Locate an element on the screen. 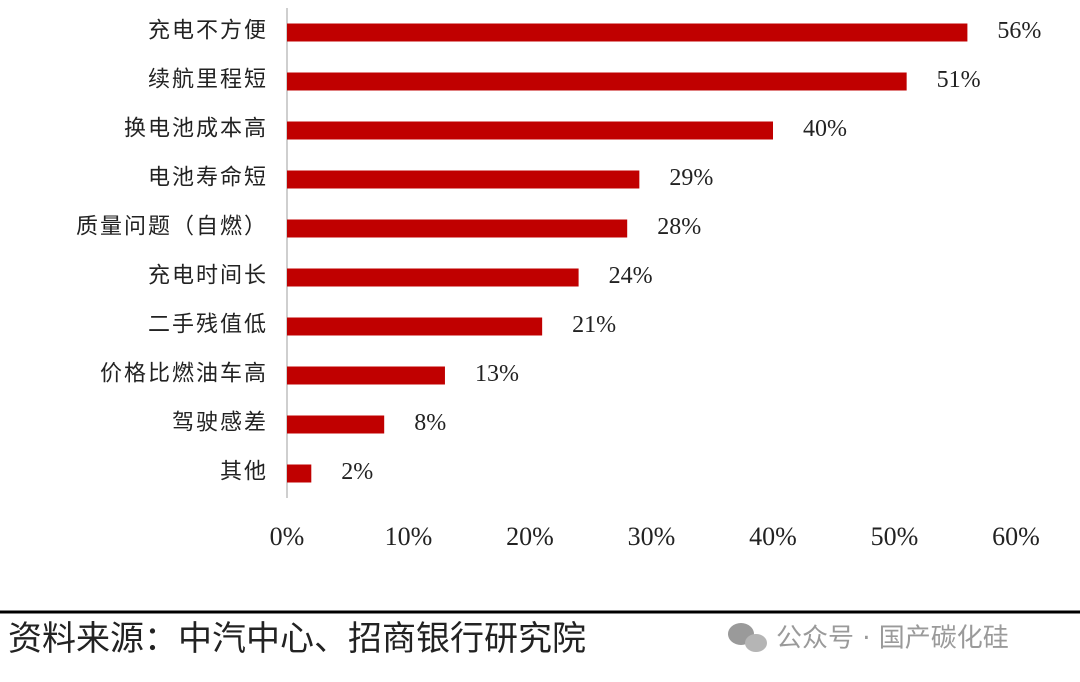 The height and width of the screenshot is (682, 1080). watermark: 公众号 · 国产碳化硅 is located at coordinates (892, 639).